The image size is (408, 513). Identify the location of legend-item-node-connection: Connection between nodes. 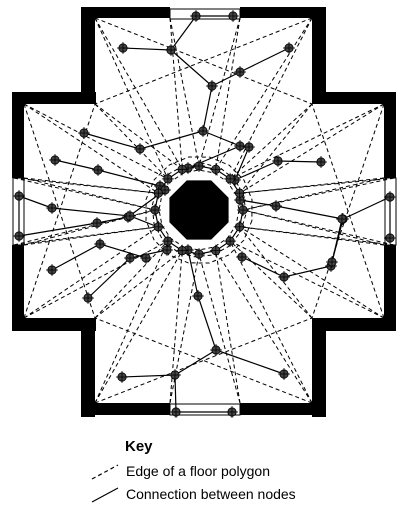
(238, 495).